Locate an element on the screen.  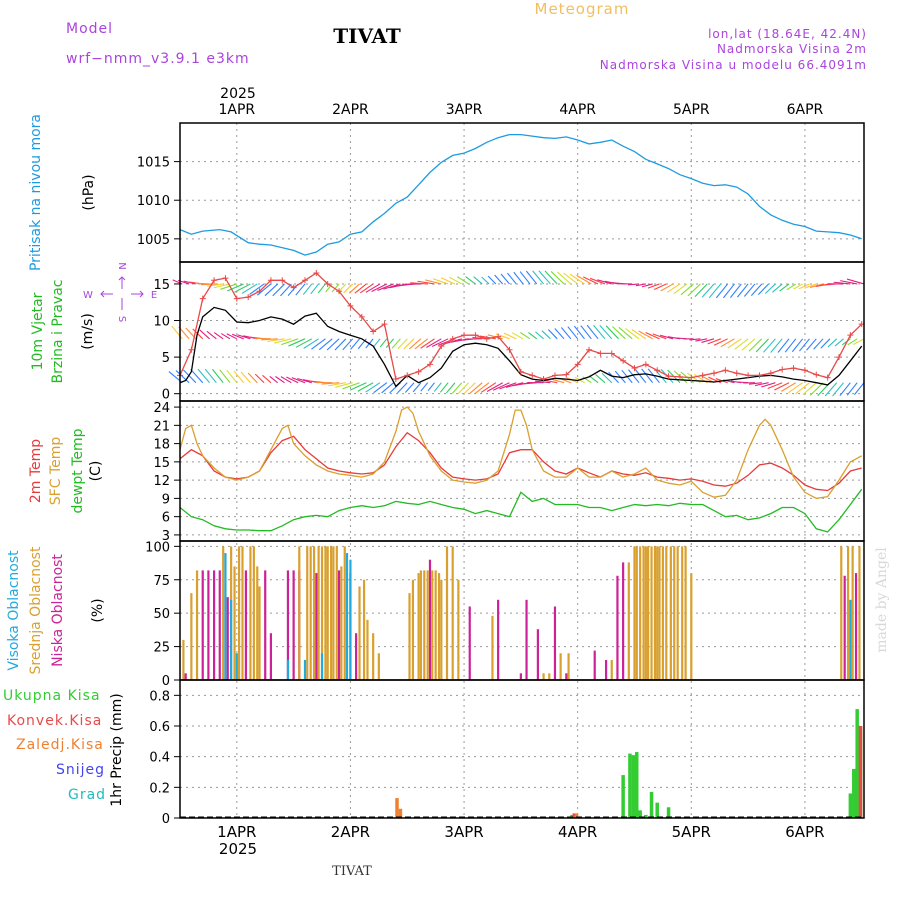
y-tick-label: 0.2 is located at coordinates (159, 788).